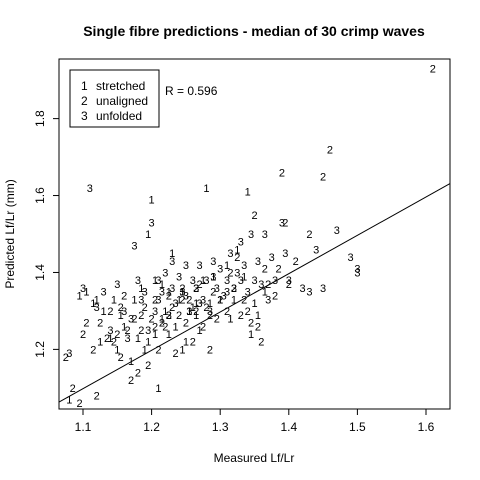  I want to click on legend-marker-1: 1, so click(84, 86).